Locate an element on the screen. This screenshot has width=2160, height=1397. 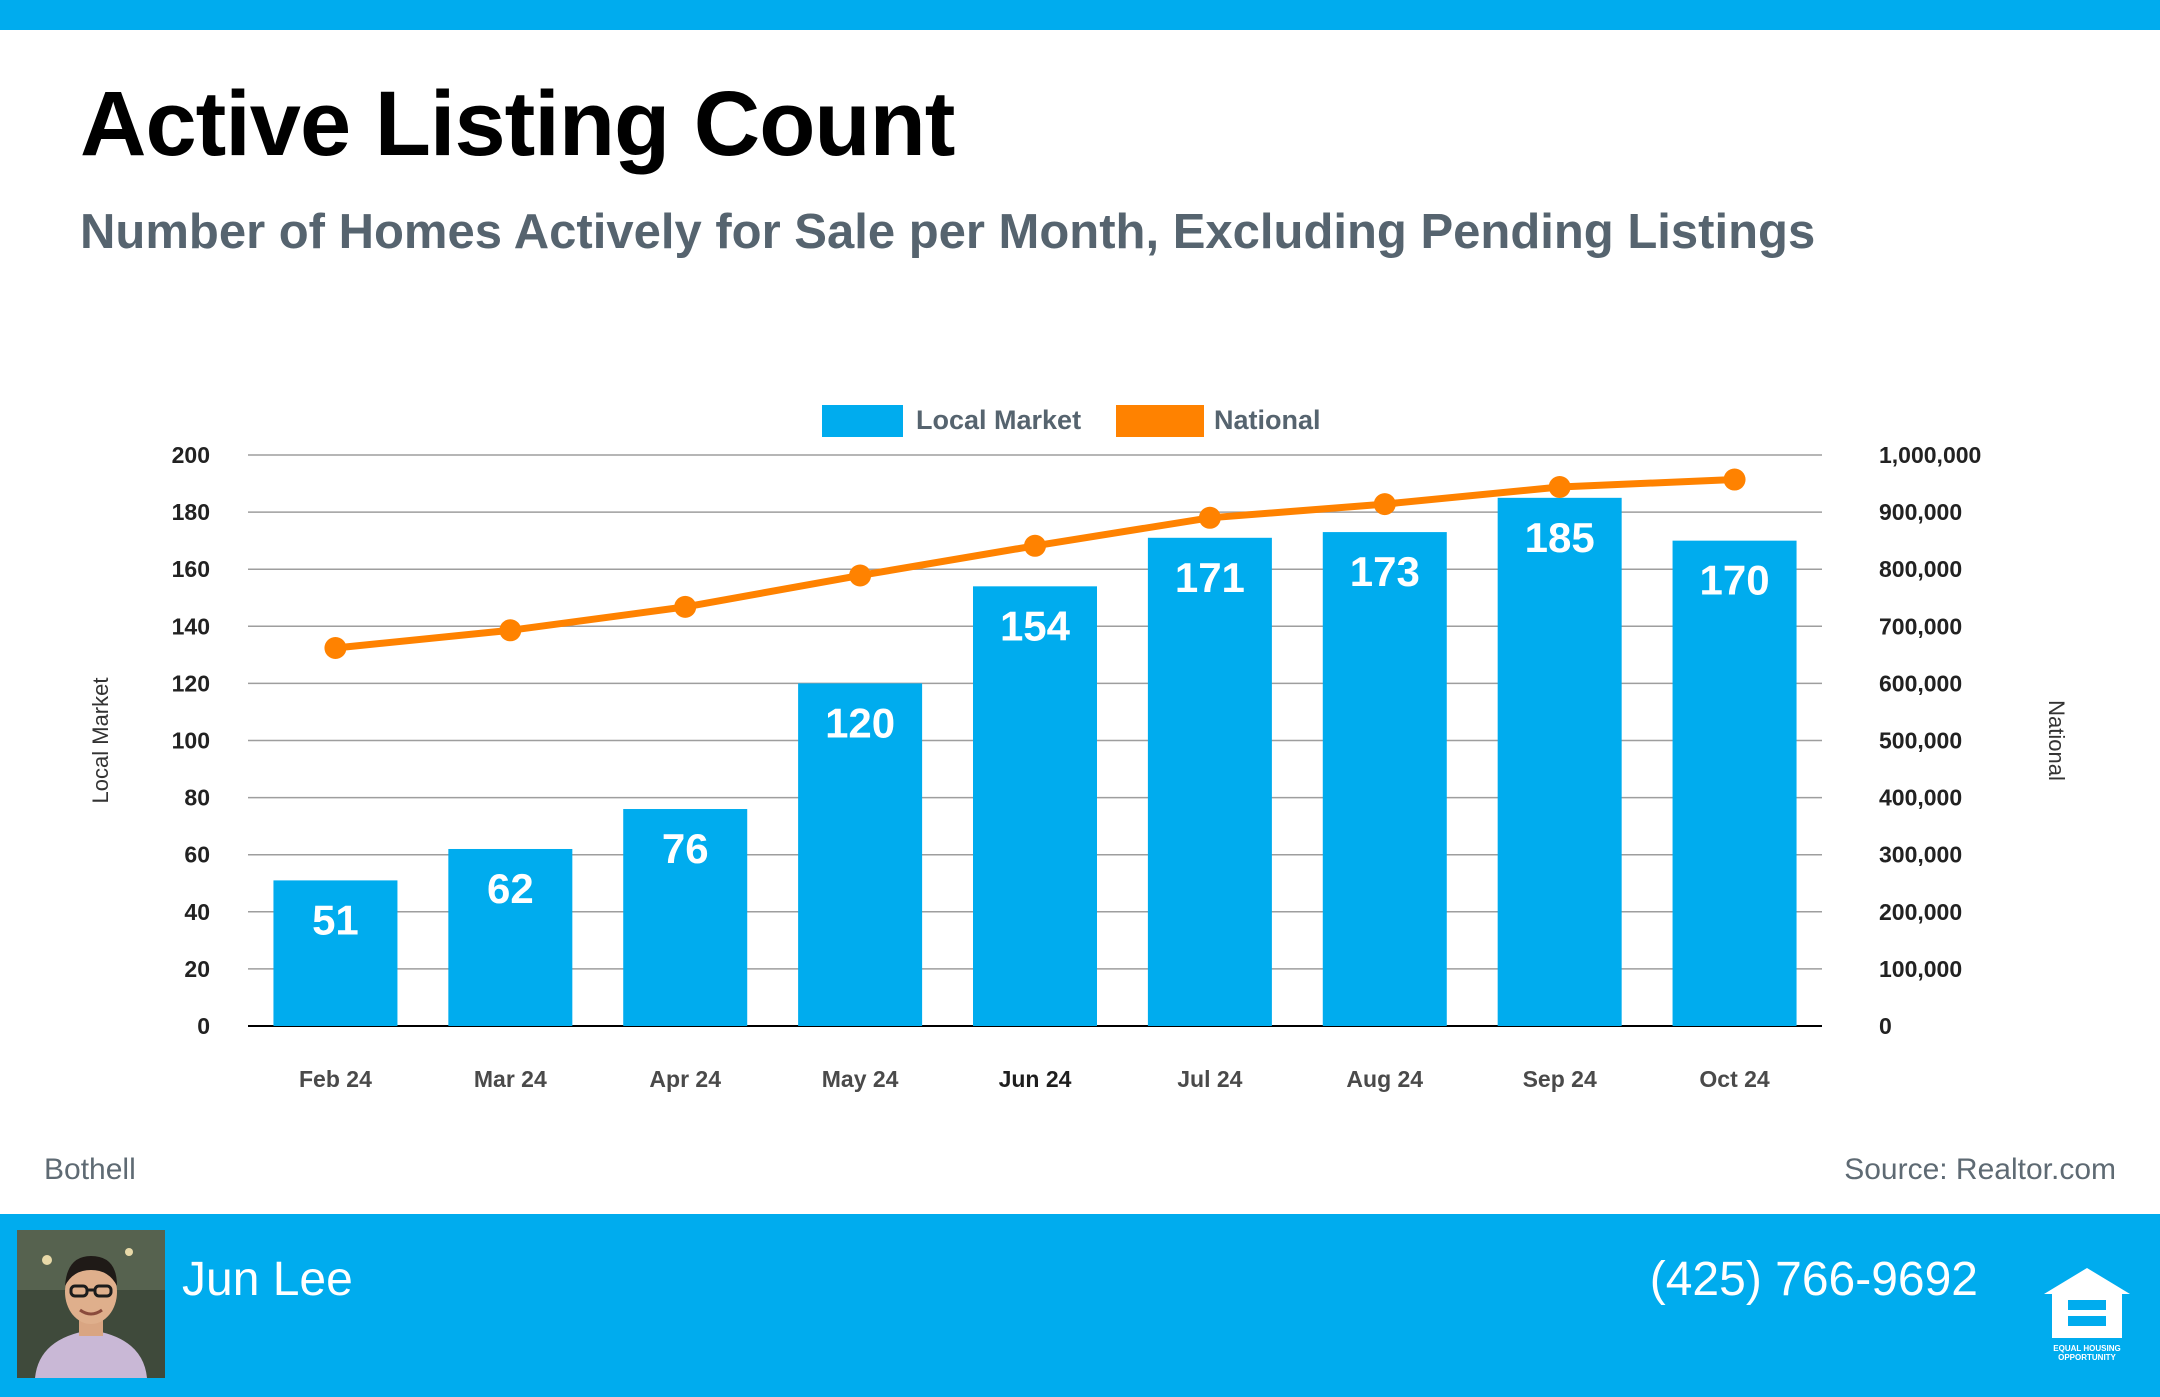
location-label: Bothell is located at coordinates (90, 1169).